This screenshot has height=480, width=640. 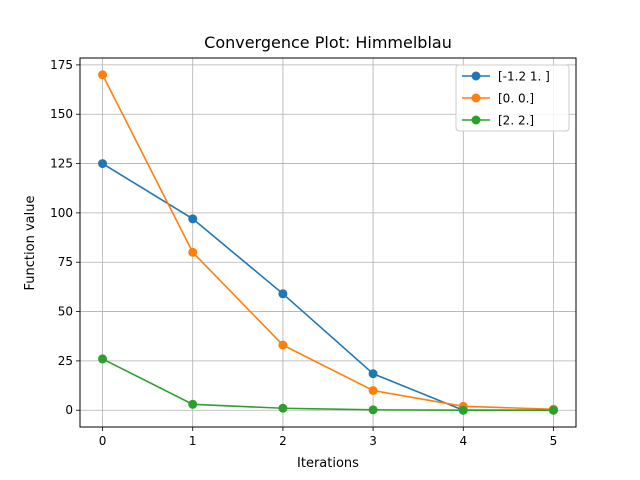 I want to click on legend-label: [2. 2.], so click(x=516, y=121).